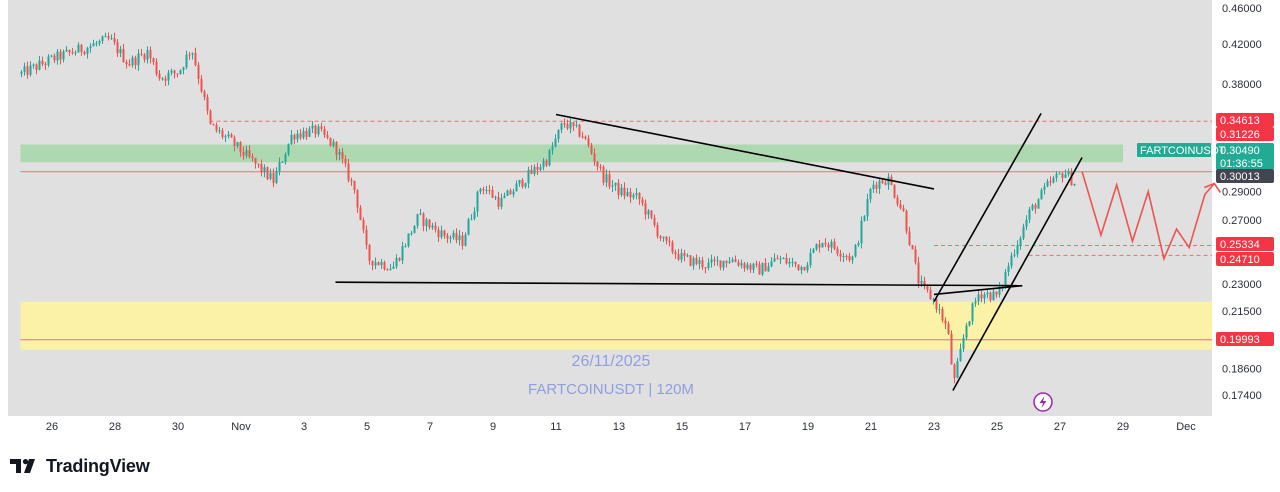  I want to click on price-tag: 0.34613, so click(1245, 120).